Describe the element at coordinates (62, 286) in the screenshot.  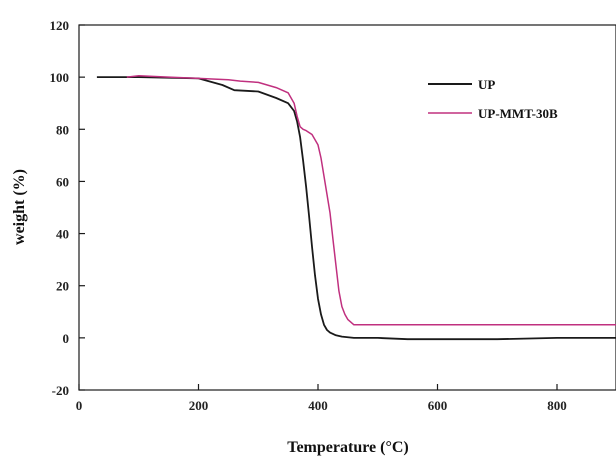
I see `y-tick-label: 20` at that location.